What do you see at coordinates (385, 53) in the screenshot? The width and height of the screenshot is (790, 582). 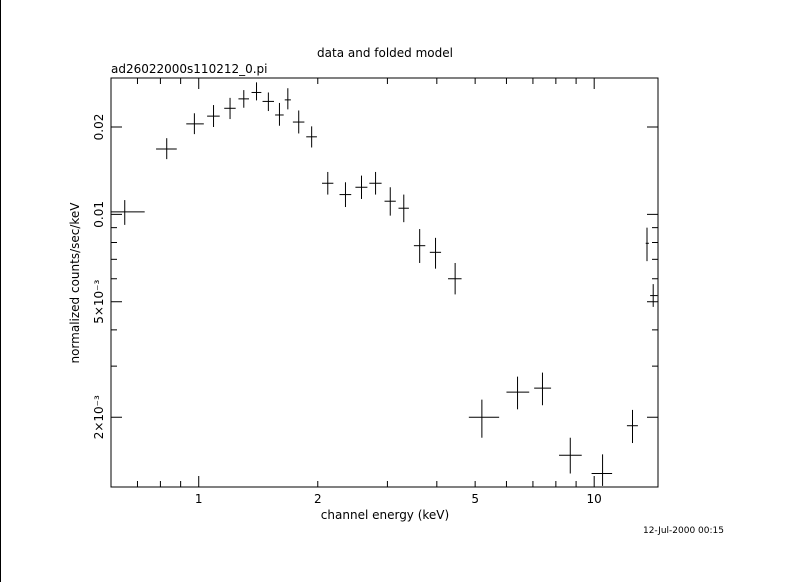 I see `chart-title: data and folded model` at bounding box center [385, 53].